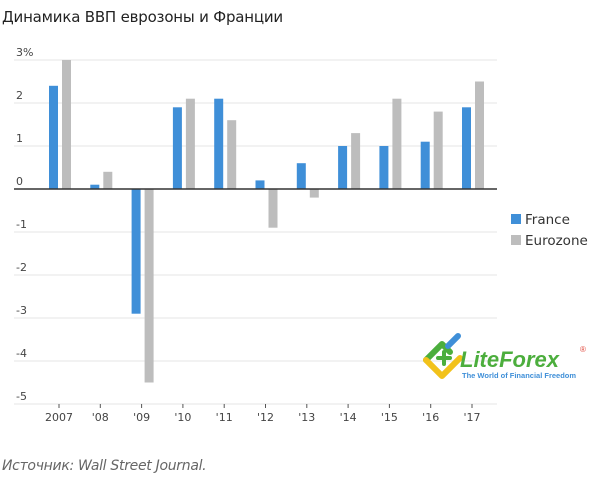  Describe the element at coordinates (547, 220) in the screenshot. I see `legend-label-france: France` at that location.